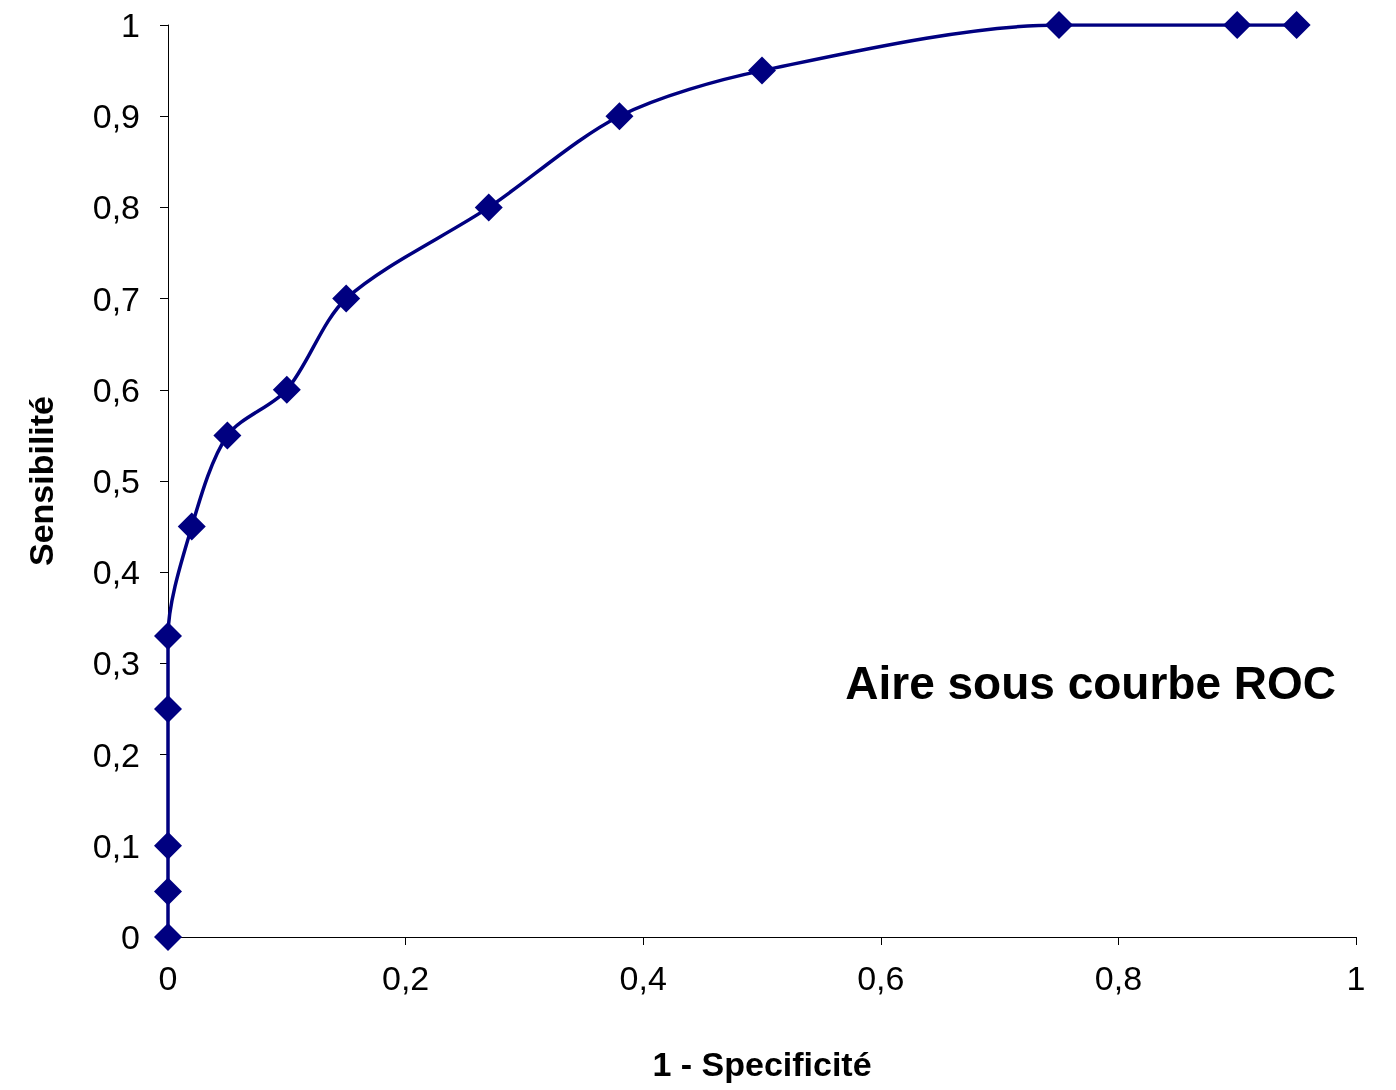 Image resolution: width=1396 pixels, height=1090 pixels. Describe the element at coordinates (116, 481) in the screenshot. I see `y-tick-label: 0,5` at that location.